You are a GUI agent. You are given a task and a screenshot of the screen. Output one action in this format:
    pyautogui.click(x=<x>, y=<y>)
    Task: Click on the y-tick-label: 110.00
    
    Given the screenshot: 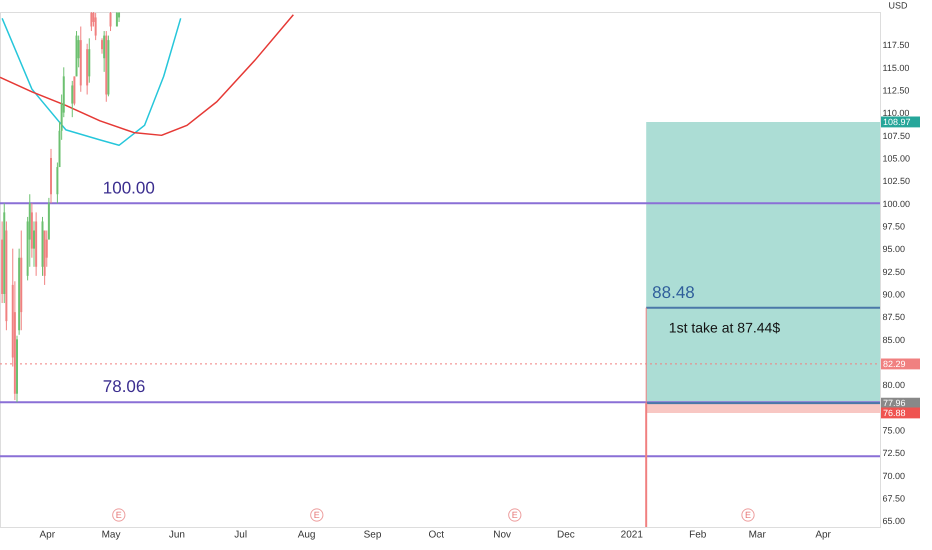 What is the action you would take?
    pyautogui.click(x=896, y=113)
    